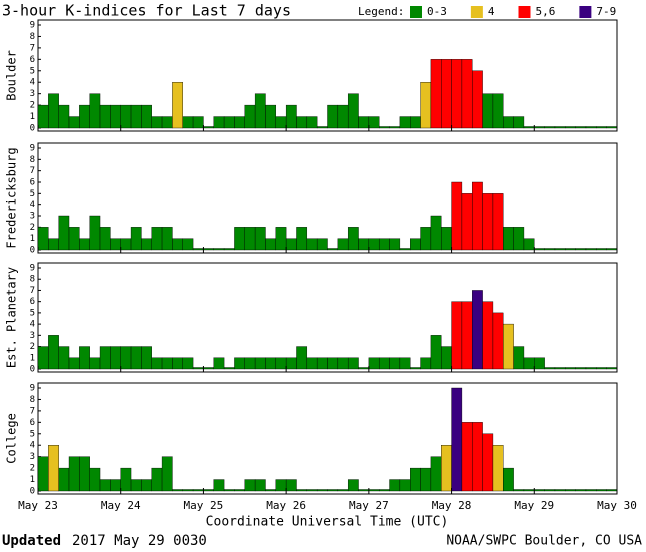  Describe the element at coordinates (381, 11) in the screenshot. I see `legend-label: Legend:` at that location.